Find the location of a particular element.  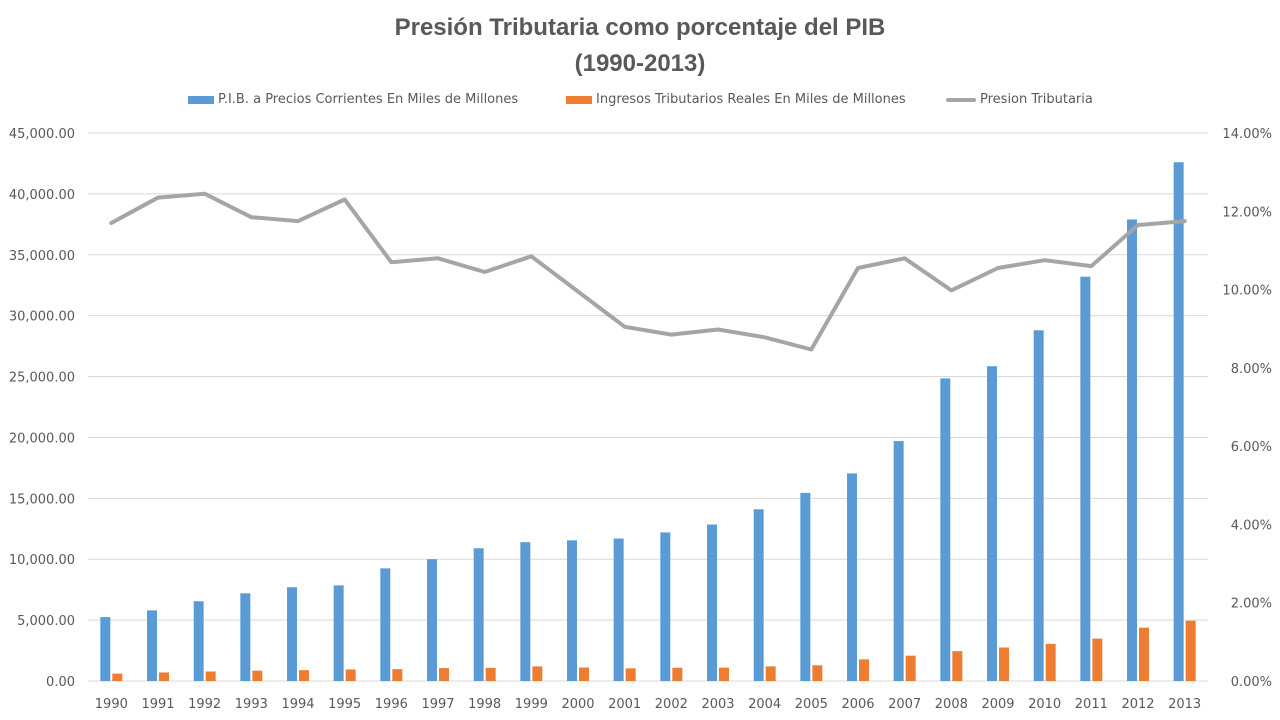

y2-tick-label: 8.00% is located at coordinates (1251, 369).